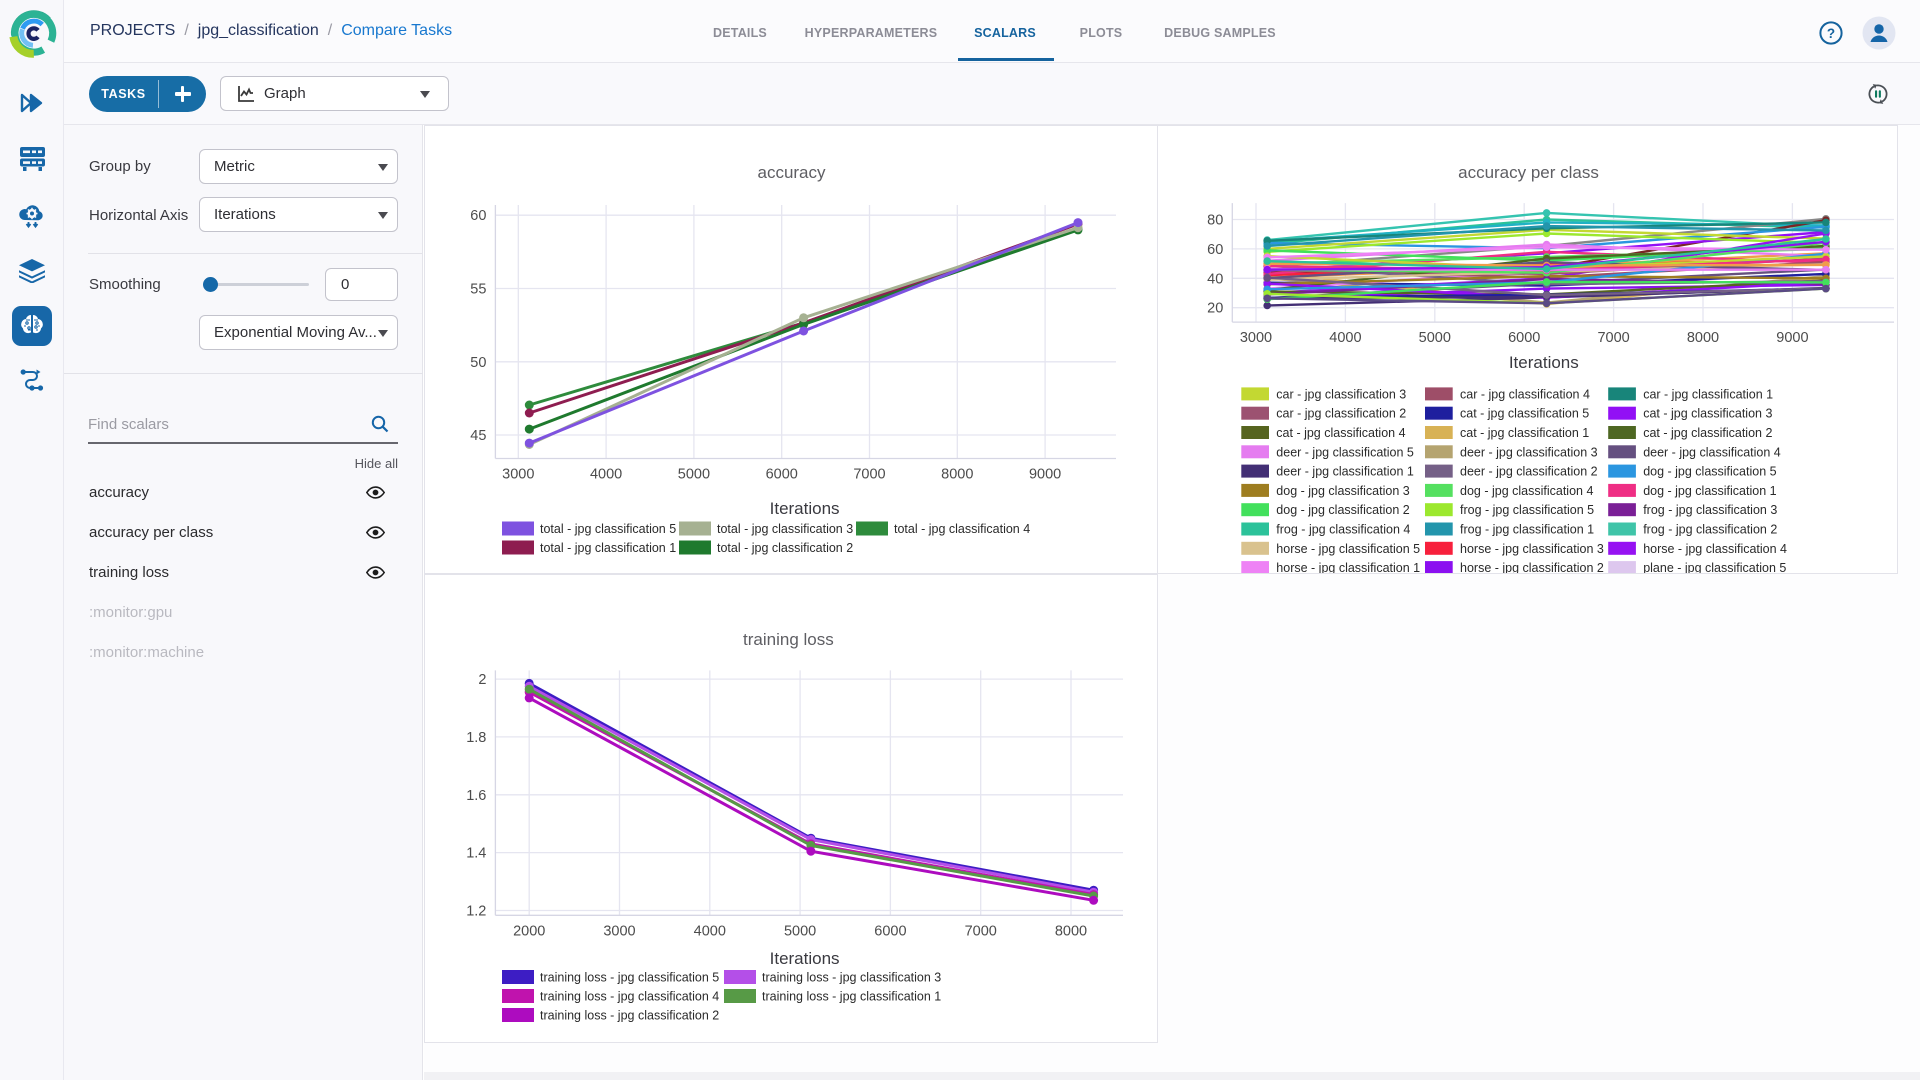 Image resolution: width=1920 pixels, height=1080 pixels. Describe the element at coordinates (482, 680) in the screenshot. I see `svg-text: 2` at that location.